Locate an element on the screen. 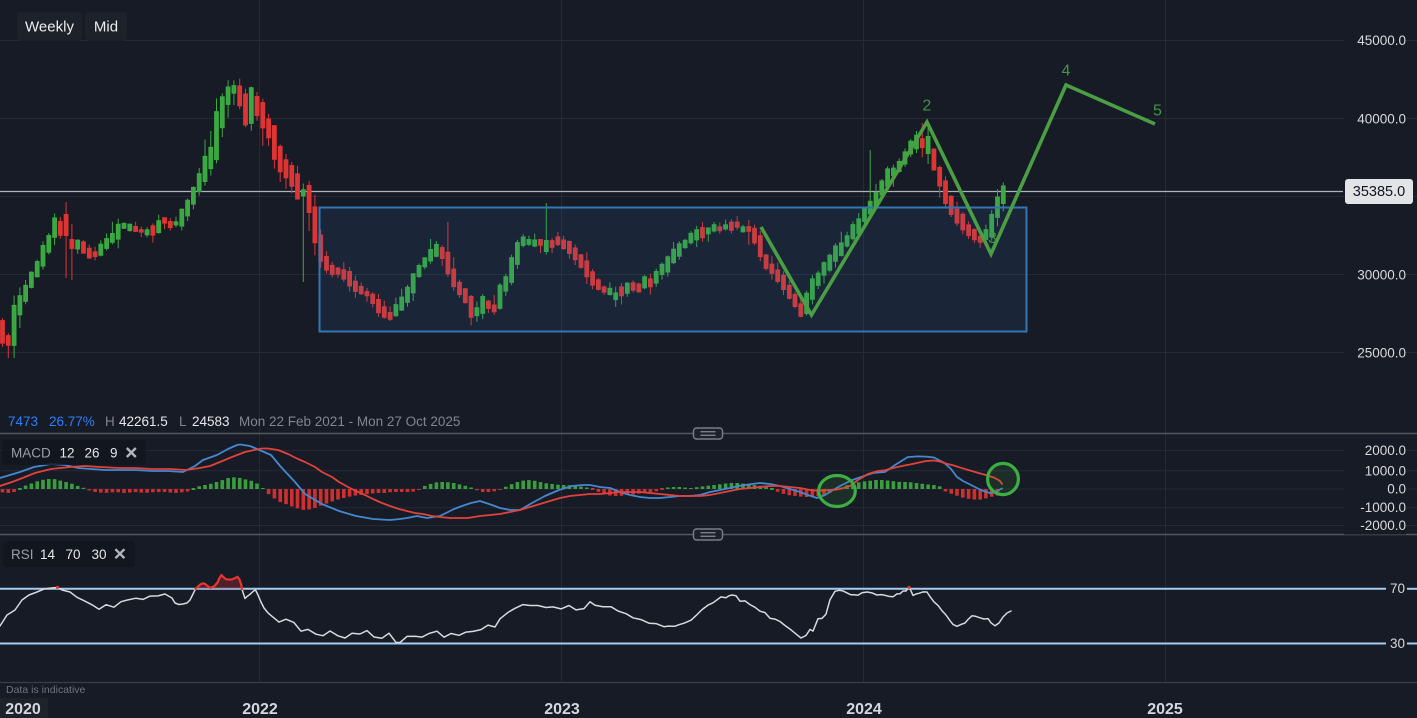 This screenshot has width=1417, height=718. svg-text: -1000.0 is located at coordinates (1383, 507).